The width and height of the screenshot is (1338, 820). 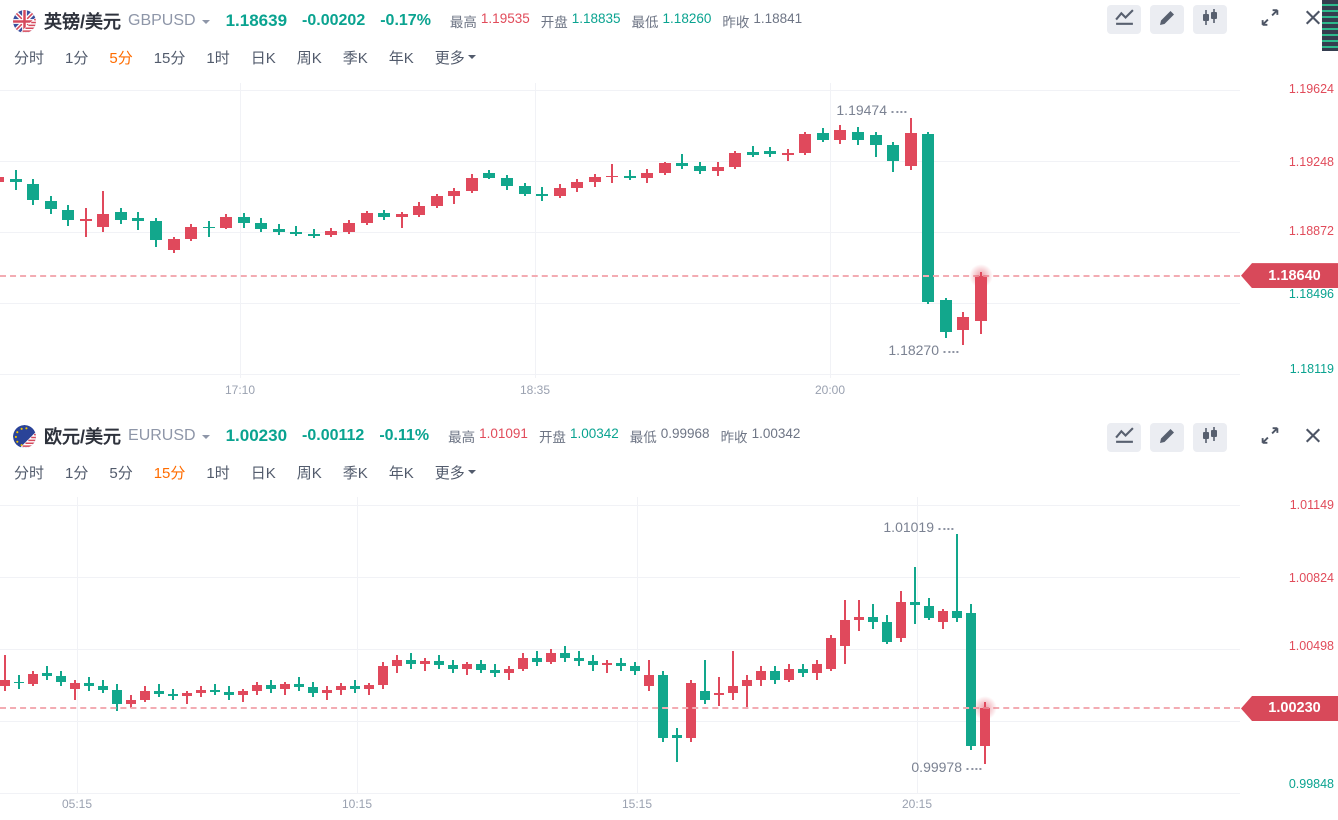 I want to click on corner-mini-widget, so click(x=1328, y=28).